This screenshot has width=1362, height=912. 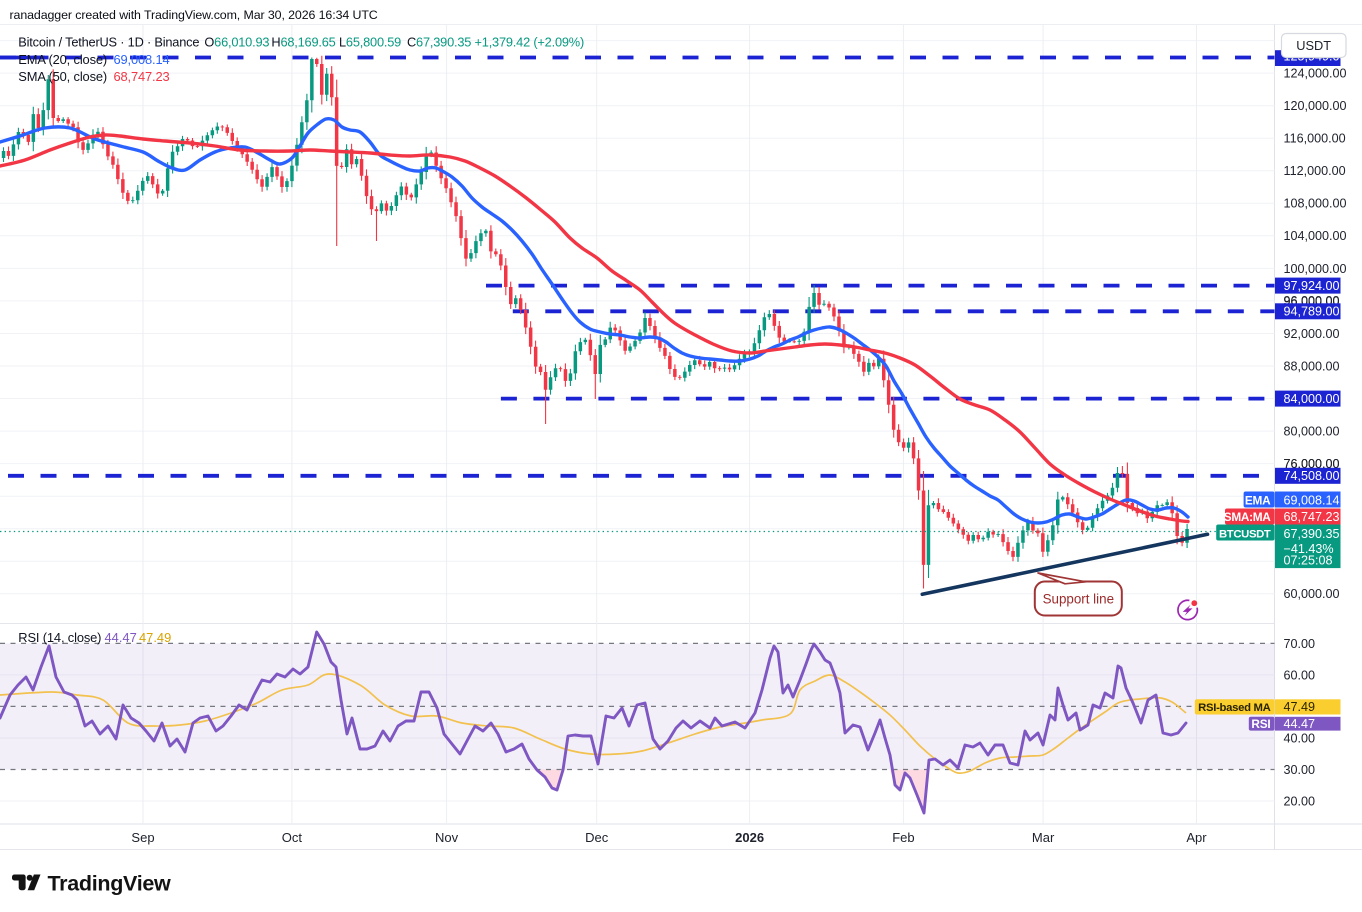 What do you see at coordinates (1196, 837) in the screenshot?
I see `svg-text: Apr` at bounding box center [1196, 837].